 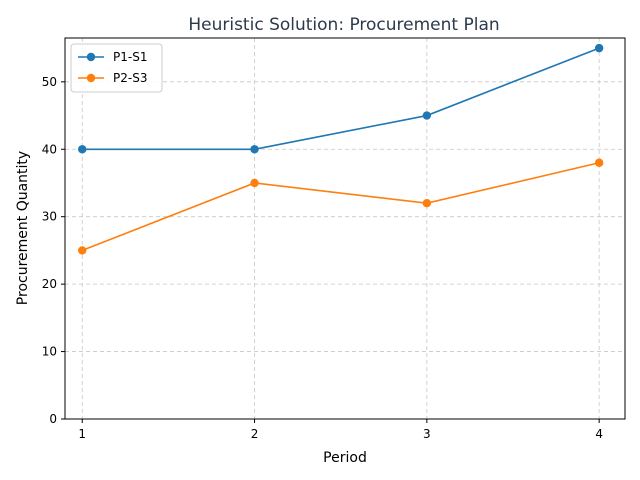 What do you see at coordinates (49, 149) in the screenshot?
I see `y-tick-label: 40` at bounding box center [49, 149].